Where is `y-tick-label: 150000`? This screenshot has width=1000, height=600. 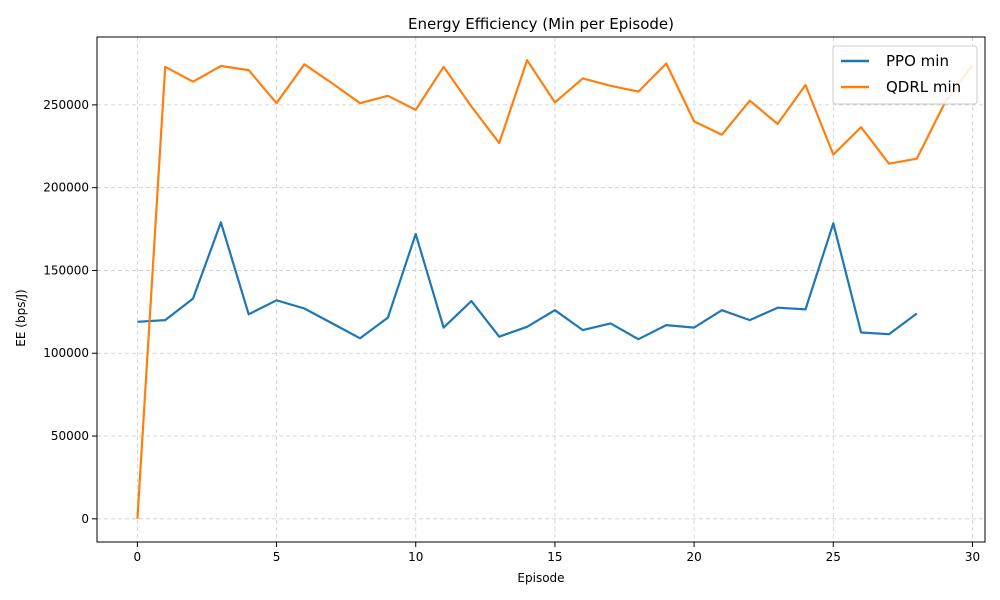
y-tick-label: 150000 is located at coordinates (66, 270).